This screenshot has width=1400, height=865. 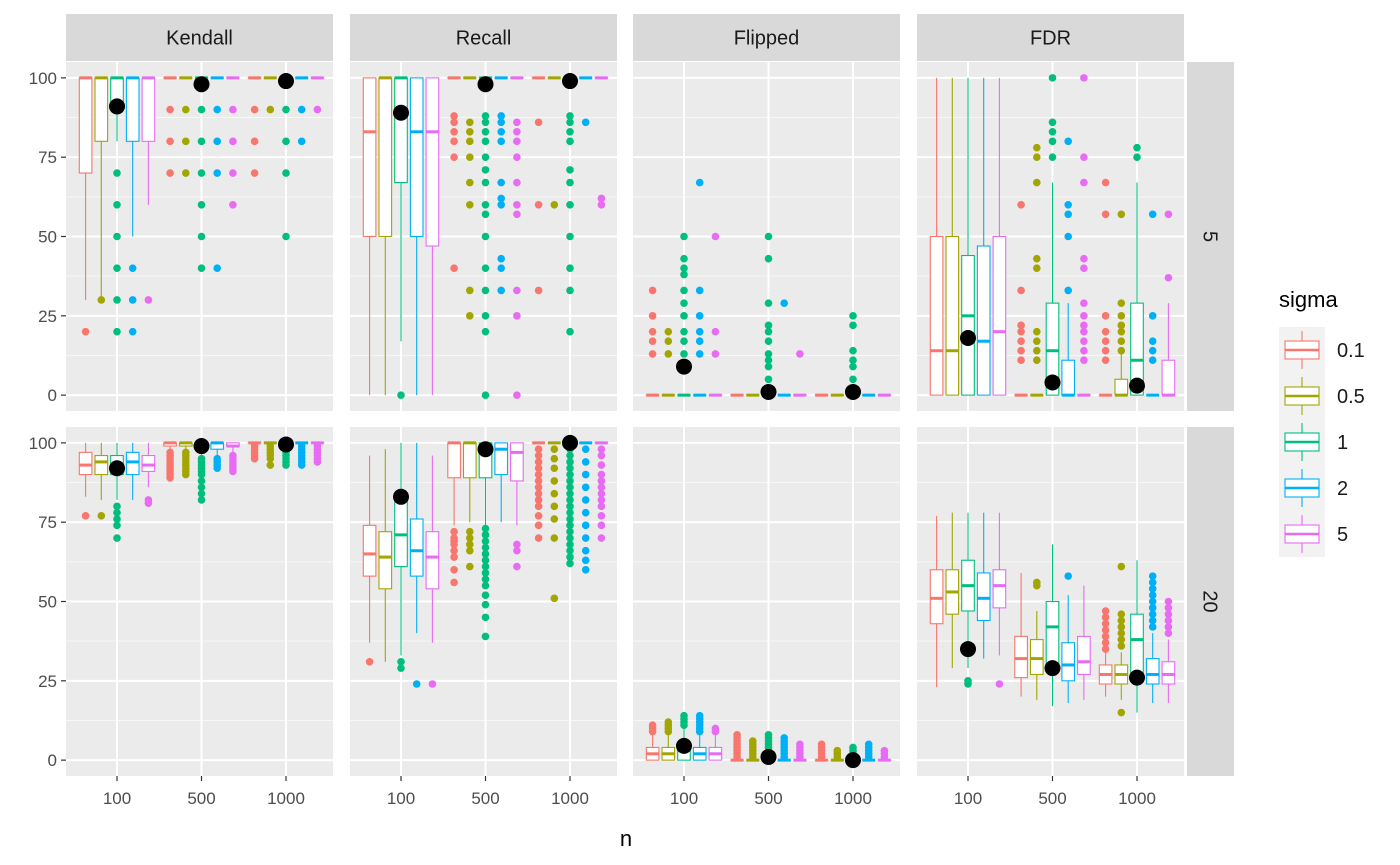 I want to click on boxplot-kendall-5-n500-sigma2, so click(x=217, y=174).